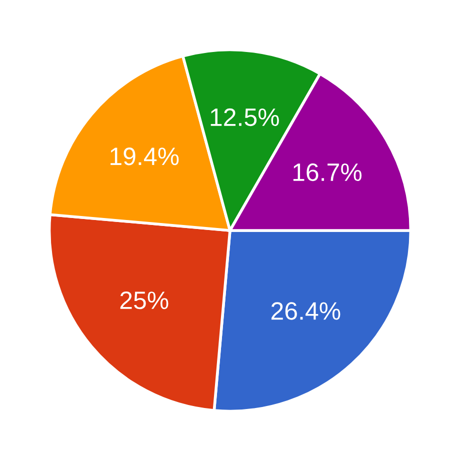 Image resolution: width=460 pixels, height=461 pixels. I want to click on data-label: 26.4%, so click(305, 311).